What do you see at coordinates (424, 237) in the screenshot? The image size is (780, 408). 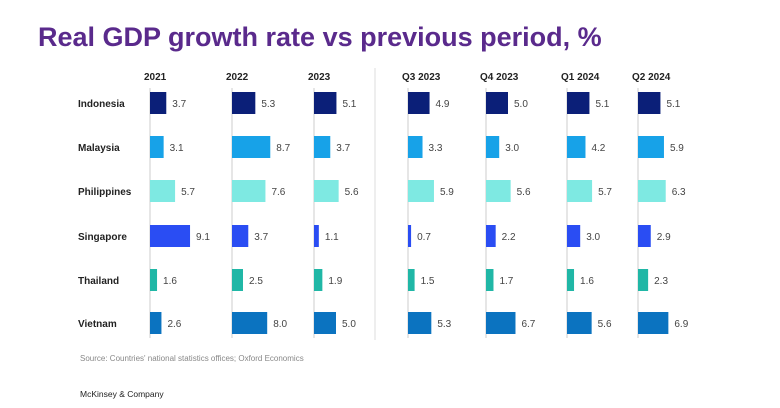 I see `data-label: 0.7` at bounding box center [424, 237].